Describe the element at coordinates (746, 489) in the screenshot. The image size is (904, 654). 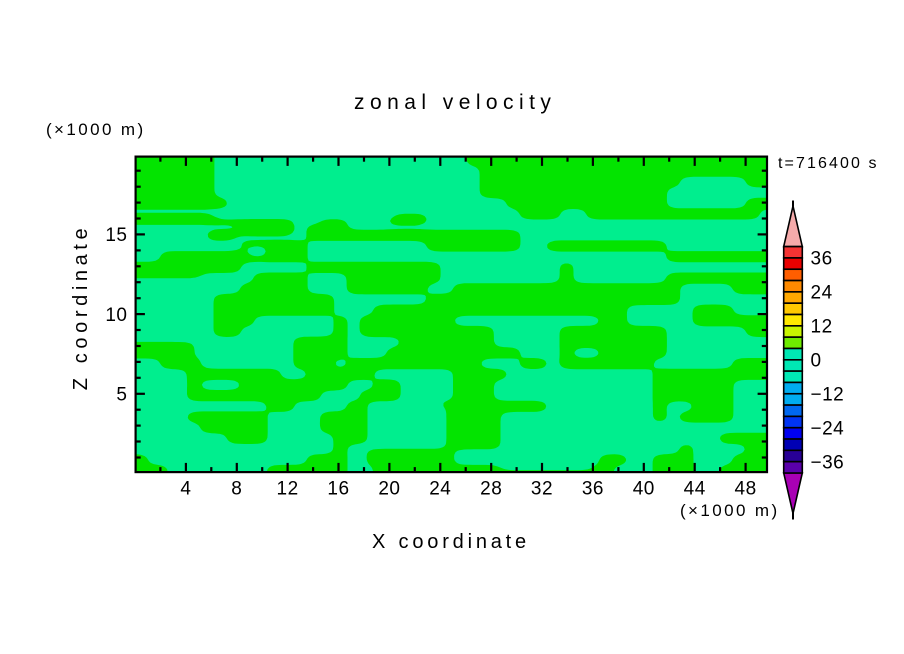
I see `svg-text: 48` at that location.